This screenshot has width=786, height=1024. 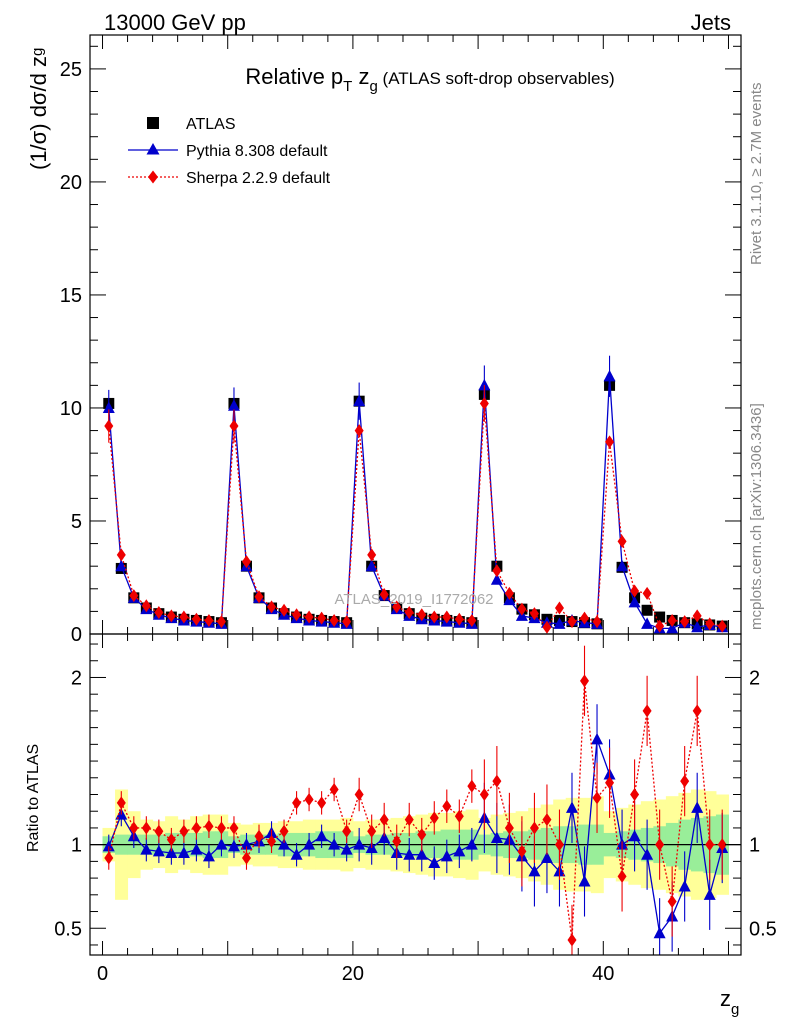 I want to click on x-axis-label: zg, so click(x=729, y=1002).